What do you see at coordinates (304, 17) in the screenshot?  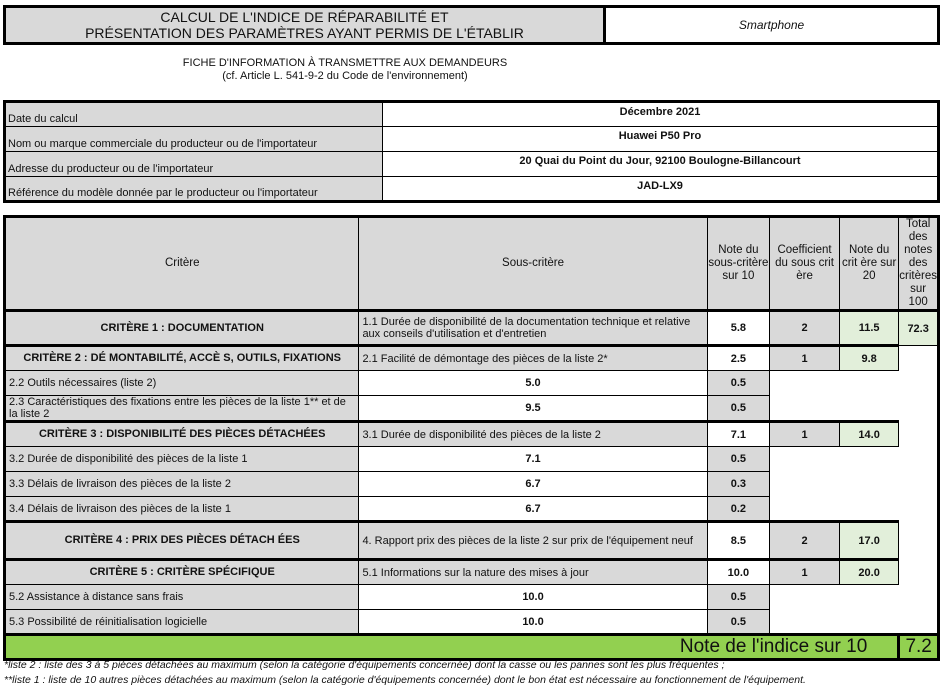 I see `title-line-1: CALCUL DE L'INDICE DE RÉPARABILITÉ ET` at bounding box center [304, 17].